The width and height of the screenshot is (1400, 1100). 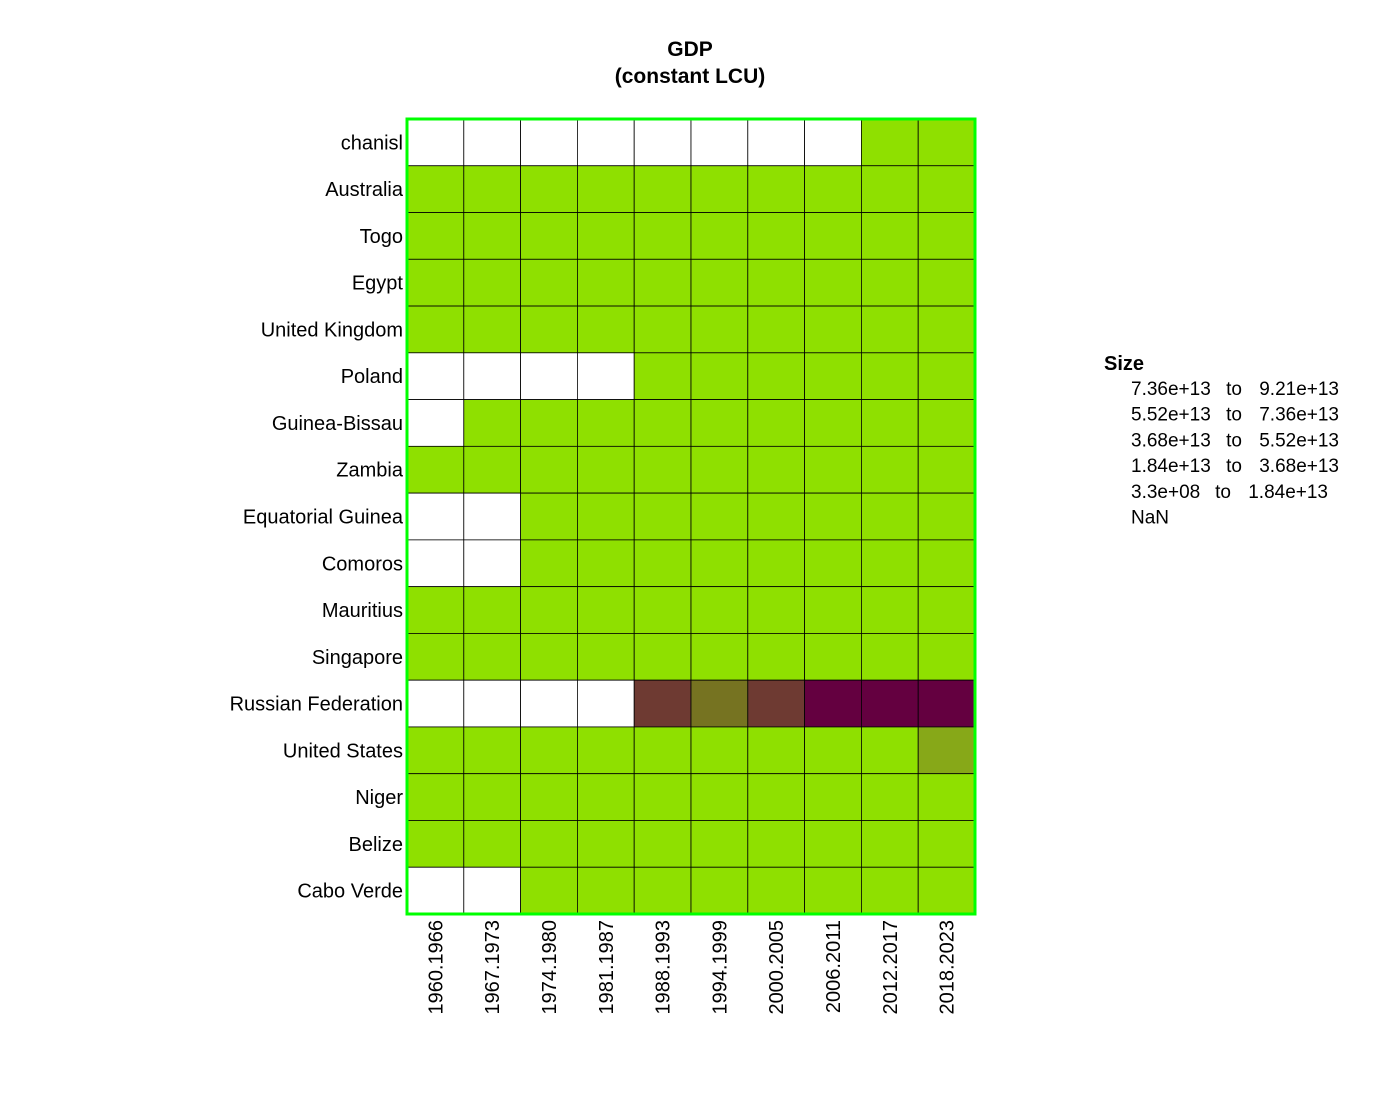 What do you see at coordinates (372, 377) in the screenshot?
I see `row-label: Poland` at bounding box center [372, 377].